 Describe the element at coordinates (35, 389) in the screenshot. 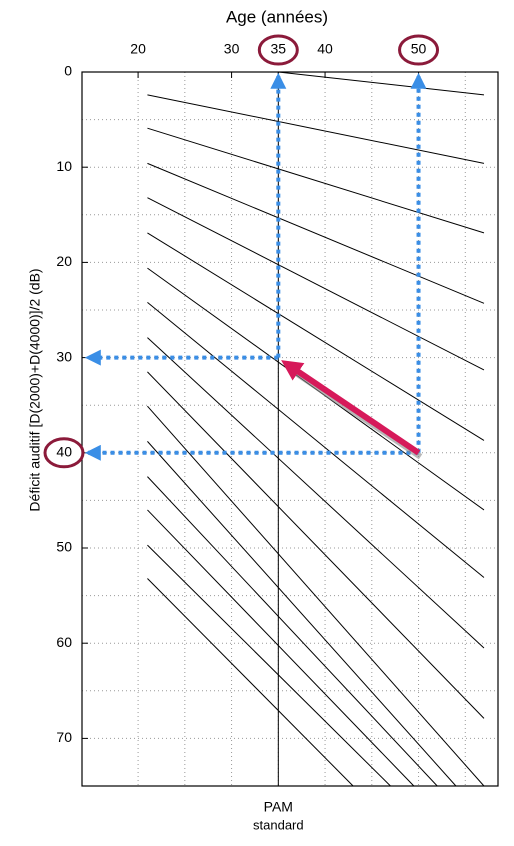

I see `y-axis-label: Déficit auditif [D(2000)+D(4000)]/2 (dB)` at that location.